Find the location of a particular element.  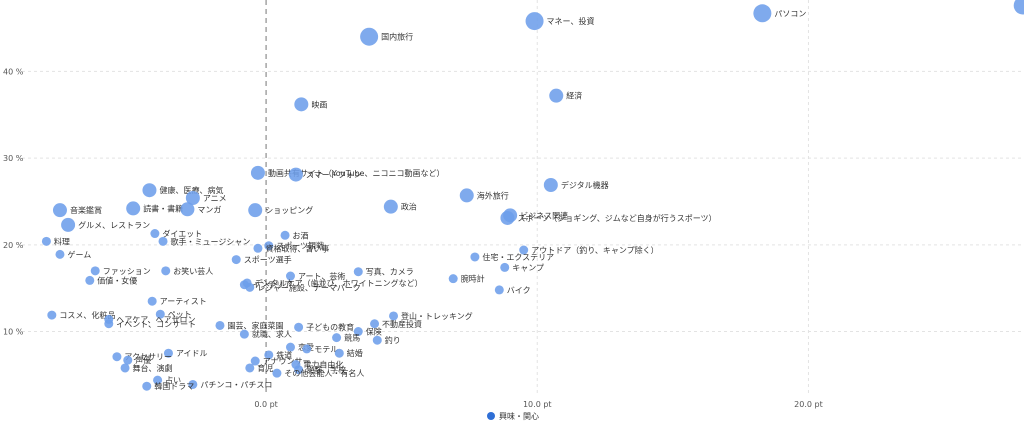

data-point-label: 占い is located at coordinates (173, 380).